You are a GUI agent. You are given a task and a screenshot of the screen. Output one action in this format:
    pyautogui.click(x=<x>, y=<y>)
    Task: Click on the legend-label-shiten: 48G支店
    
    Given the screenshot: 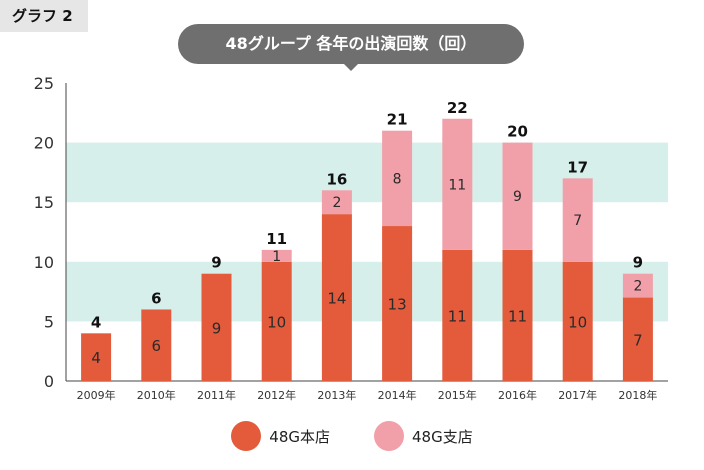 What is the action you would take?
    pyautogui.click(x=442, y=436)
    